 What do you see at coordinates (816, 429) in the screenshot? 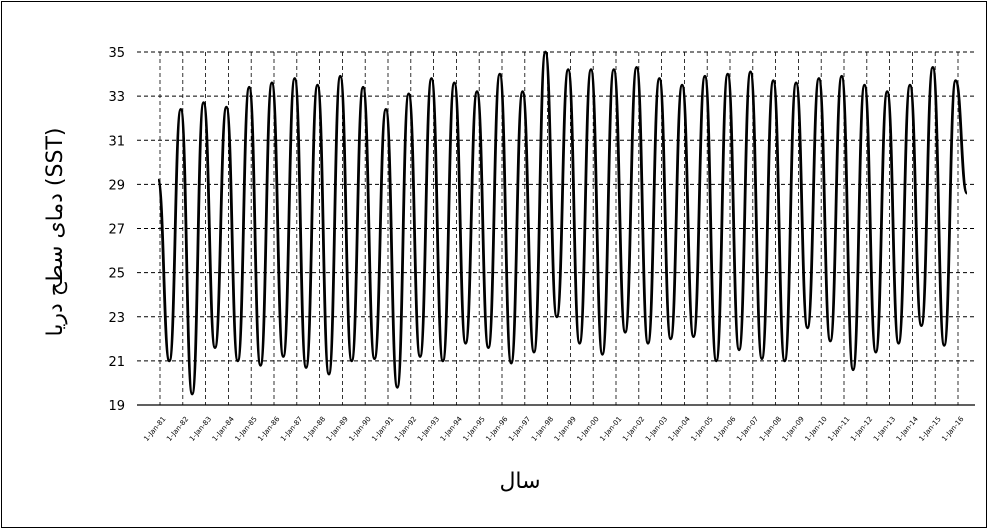
I see `x-tick-label: 1-Jan-10` at bounding box center [816, 429].